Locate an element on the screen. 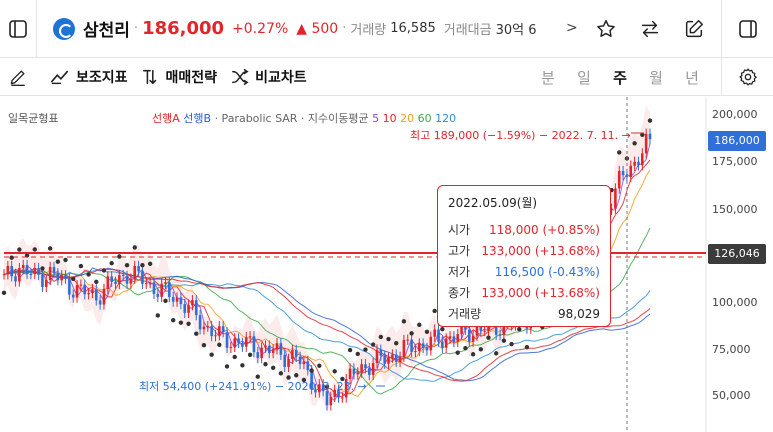 The height and width of the screenshot is (432, 773). stock-name: 삼천리 is located at coordinates (106, 31).